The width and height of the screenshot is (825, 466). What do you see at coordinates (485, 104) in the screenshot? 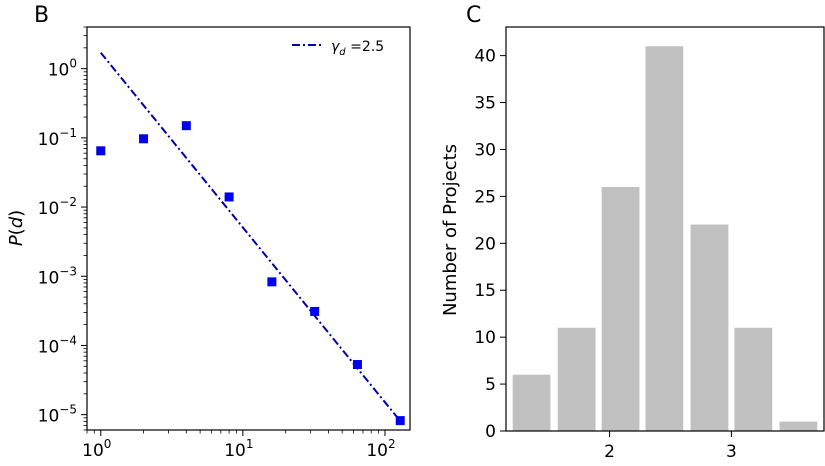
I see `y-tick-label: 35` at bounding box center [485, 104].